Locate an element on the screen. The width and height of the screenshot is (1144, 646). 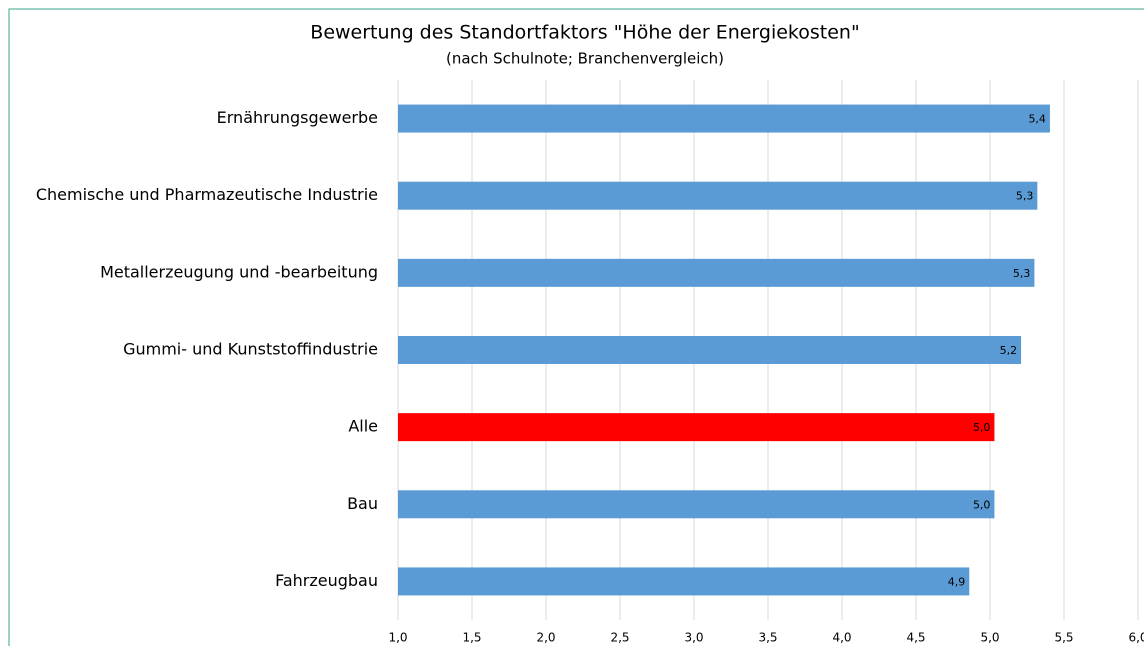
y-tick-label: Alle is located at coordinates (363, 426).